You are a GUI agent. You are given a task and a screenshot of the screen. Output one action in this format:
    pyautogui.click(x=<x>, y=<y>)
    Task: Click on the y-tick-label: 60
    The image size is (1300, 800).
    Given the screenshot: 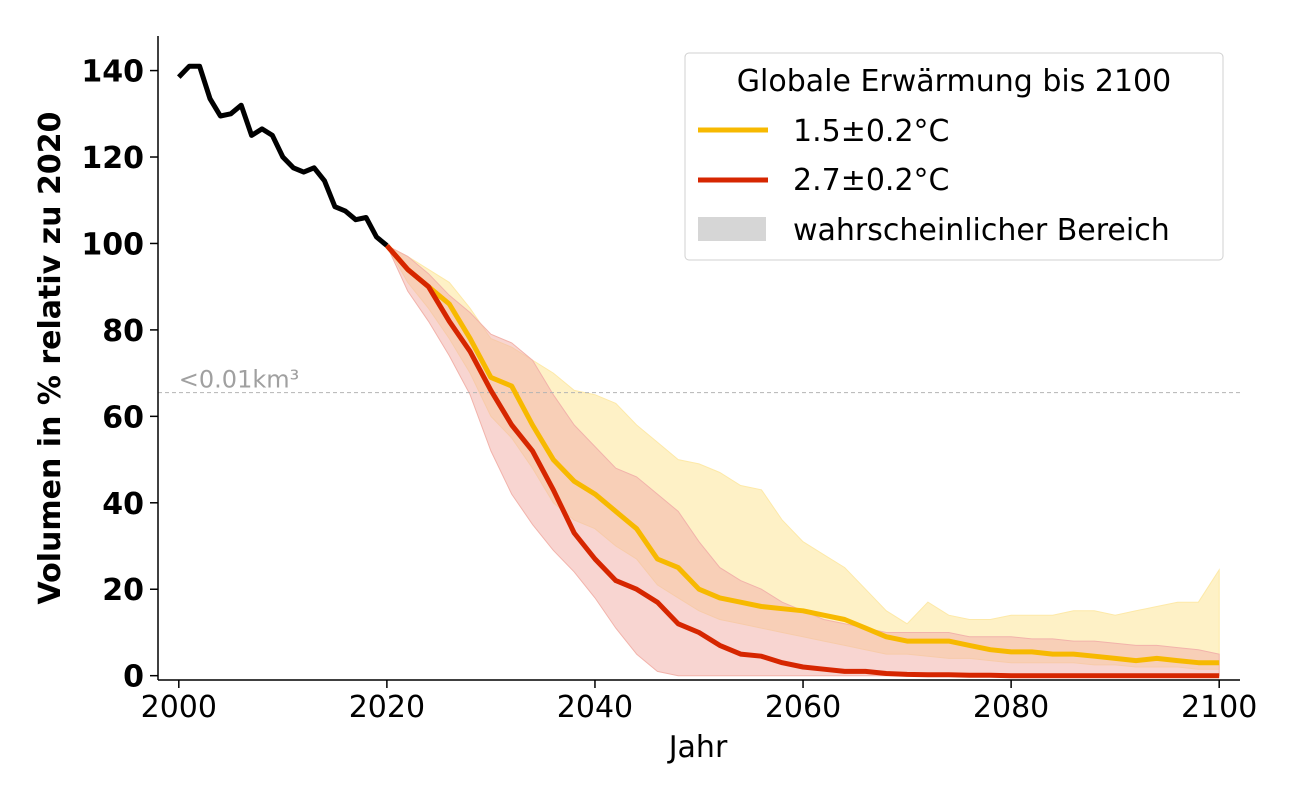 What is the action you would take?
    pyautogui.click(x=123, y=417)
    